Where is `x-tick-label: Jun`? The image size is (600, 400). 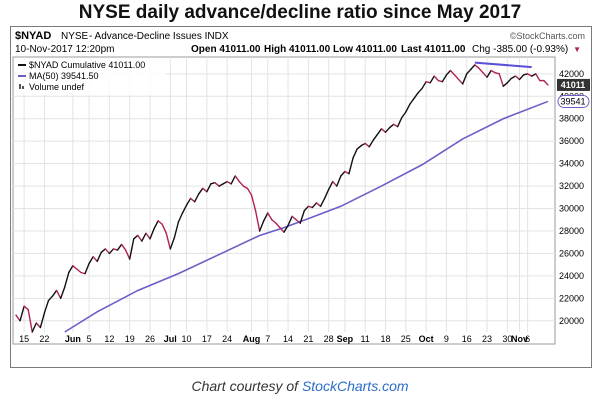
x-tick-label: Jun is located at coordinates (73, 339).